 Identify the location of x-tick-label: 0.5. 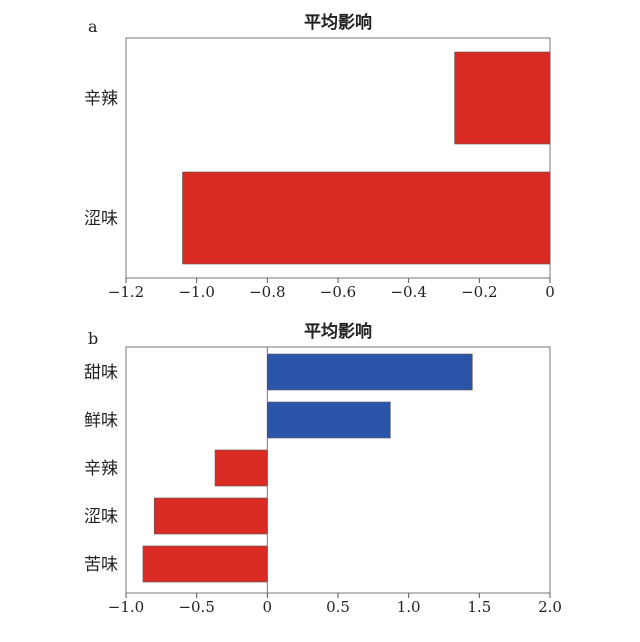
(338, 607).